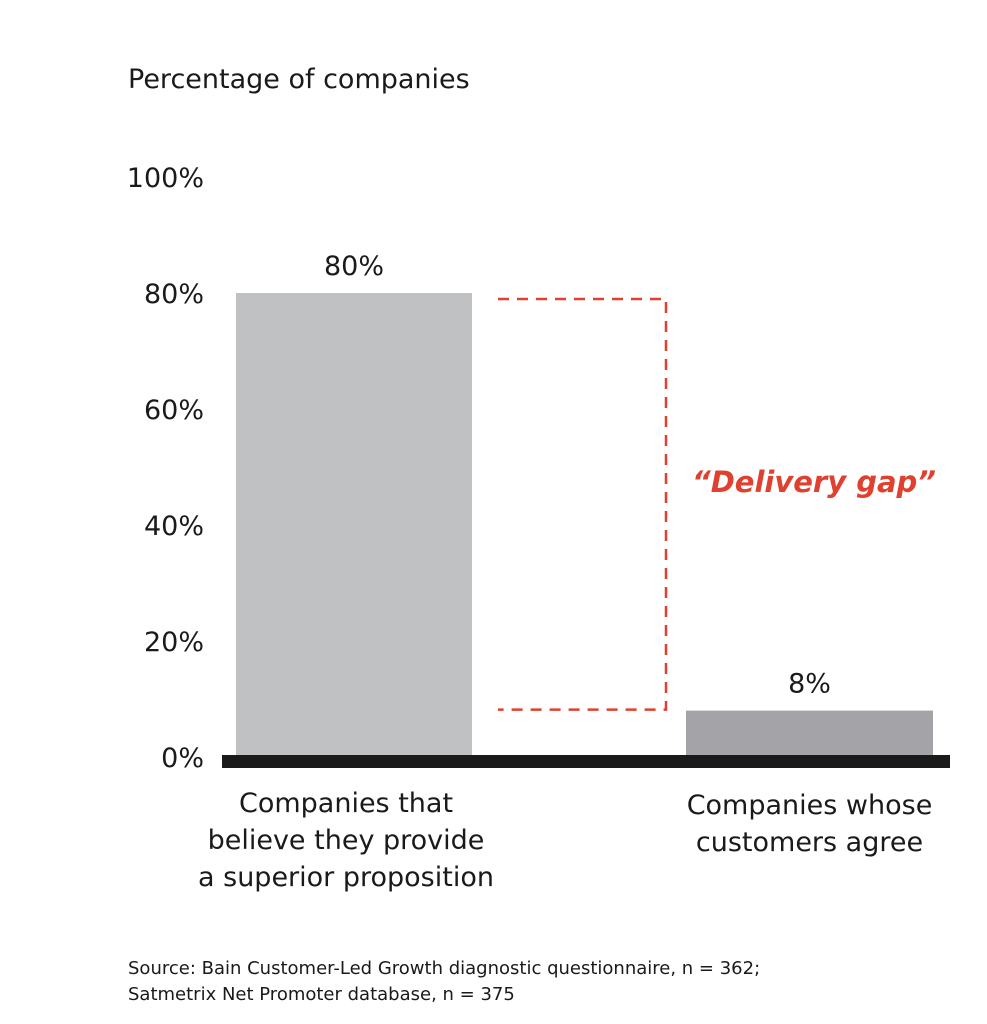 The width and height of the screenshot is (987, 1024). I want to click on y-tick-label: 20%, so click(174, 642).